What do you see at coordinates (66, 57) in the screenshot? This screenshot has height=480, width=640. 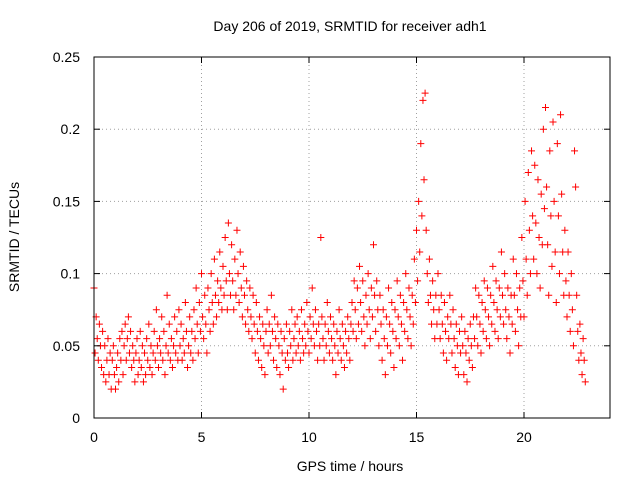 I see `y-tick-label: 0.25` at bounding box center [66, 57].